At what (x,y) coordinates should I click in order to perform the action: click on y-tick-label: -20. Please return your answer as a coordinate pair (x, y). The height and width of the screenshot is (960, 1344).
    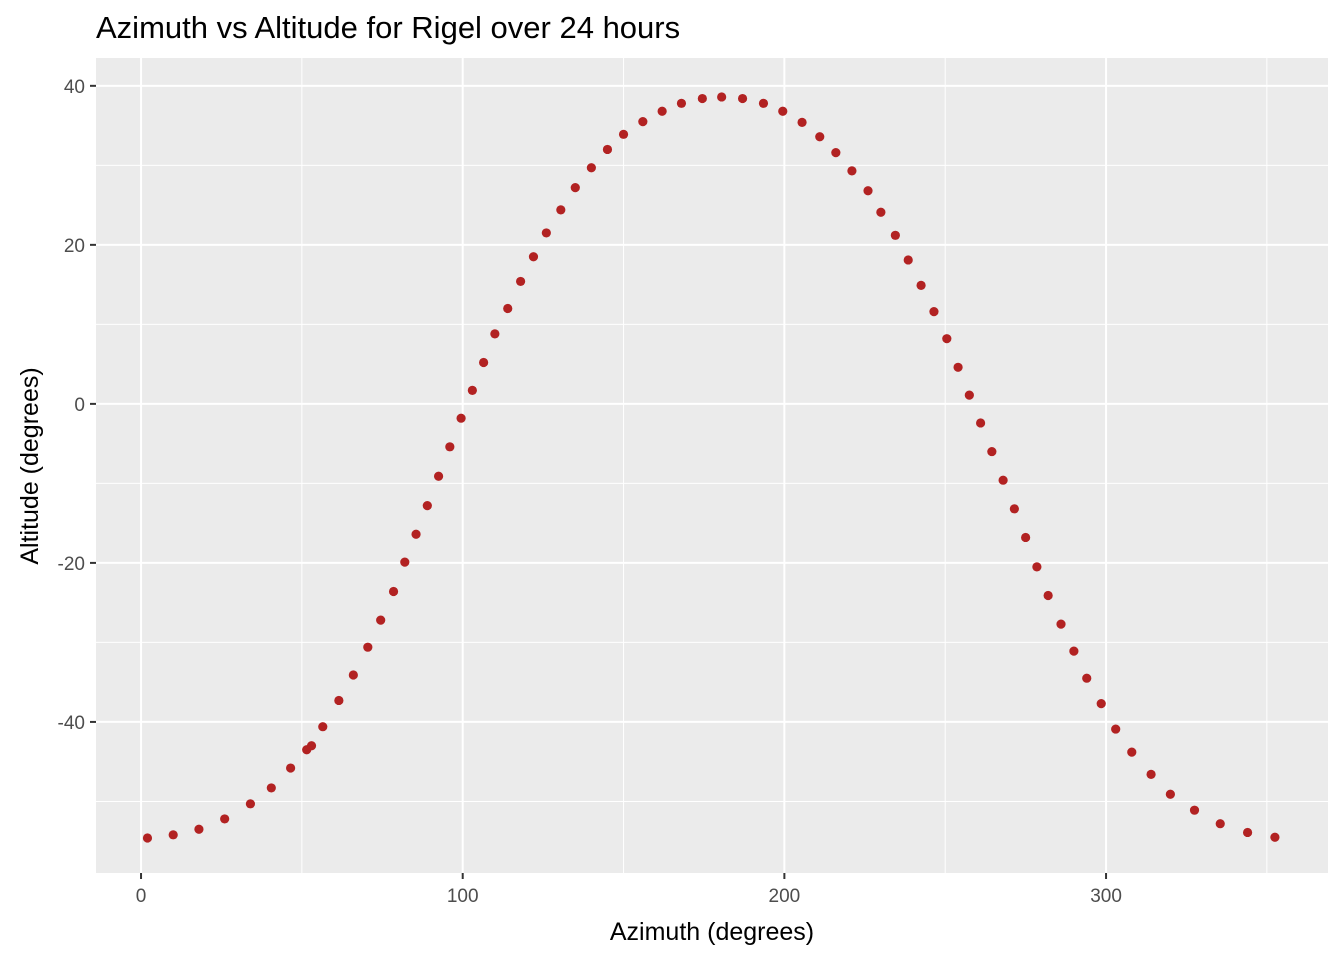
    Looking at the image, I should click on (71, 564).